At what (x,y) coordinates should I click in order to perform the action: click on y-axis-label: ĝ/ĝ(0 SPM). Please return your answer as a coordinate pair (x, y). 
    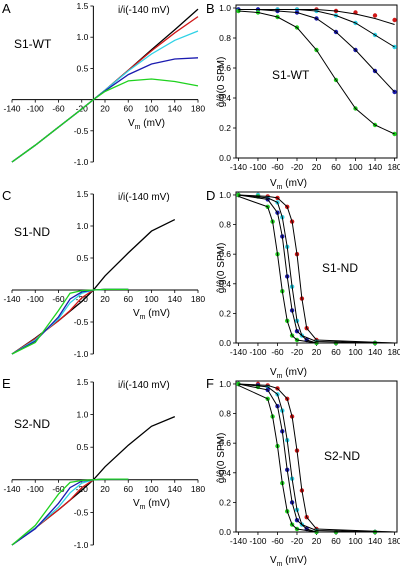
    Looking at the image, I should click on (221, 268).